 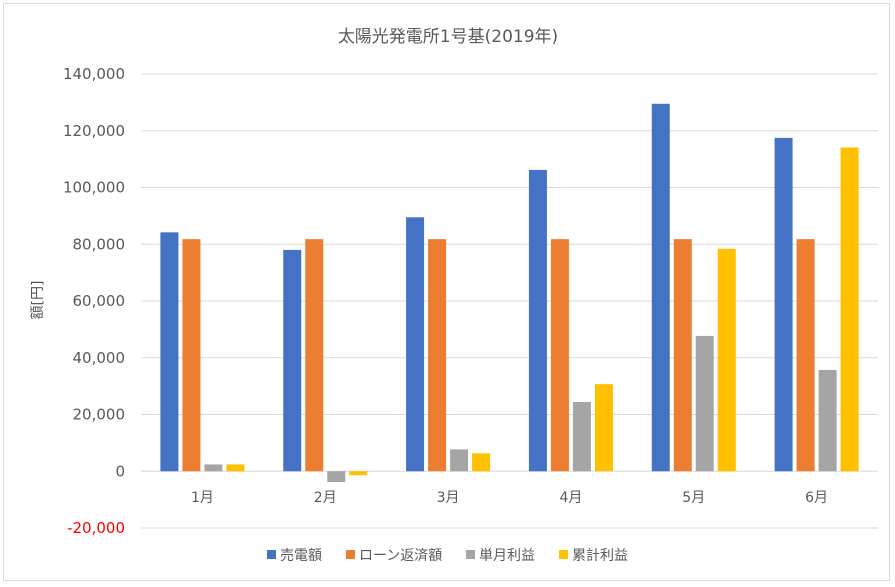 I want to click on y-tick-label: 0, so click(x=120, y=471).